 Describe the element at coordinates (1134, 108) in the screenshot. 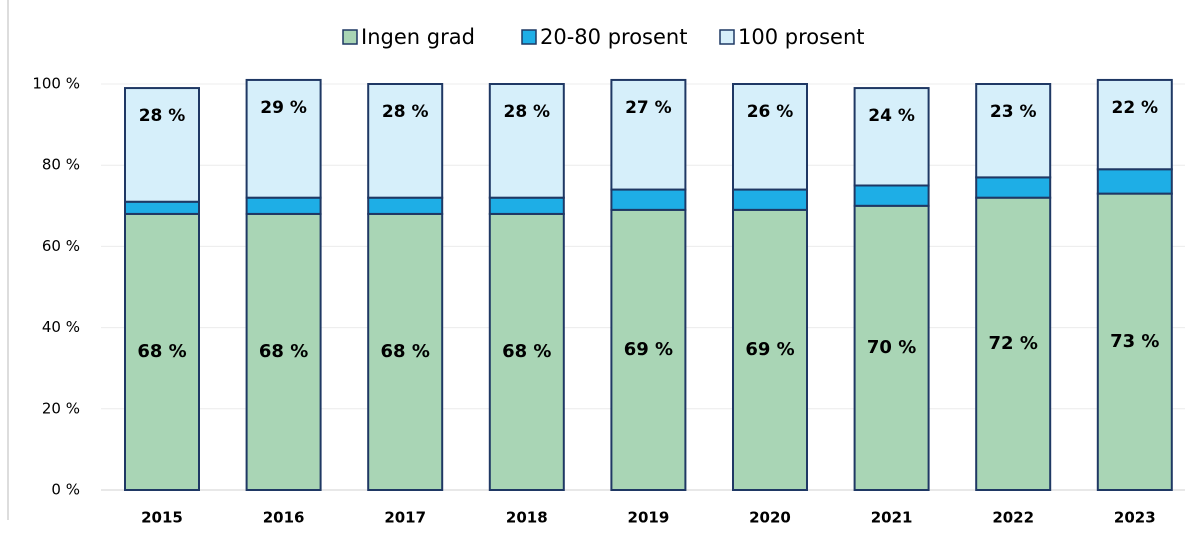

I see `data-label: 22 %` at that location.